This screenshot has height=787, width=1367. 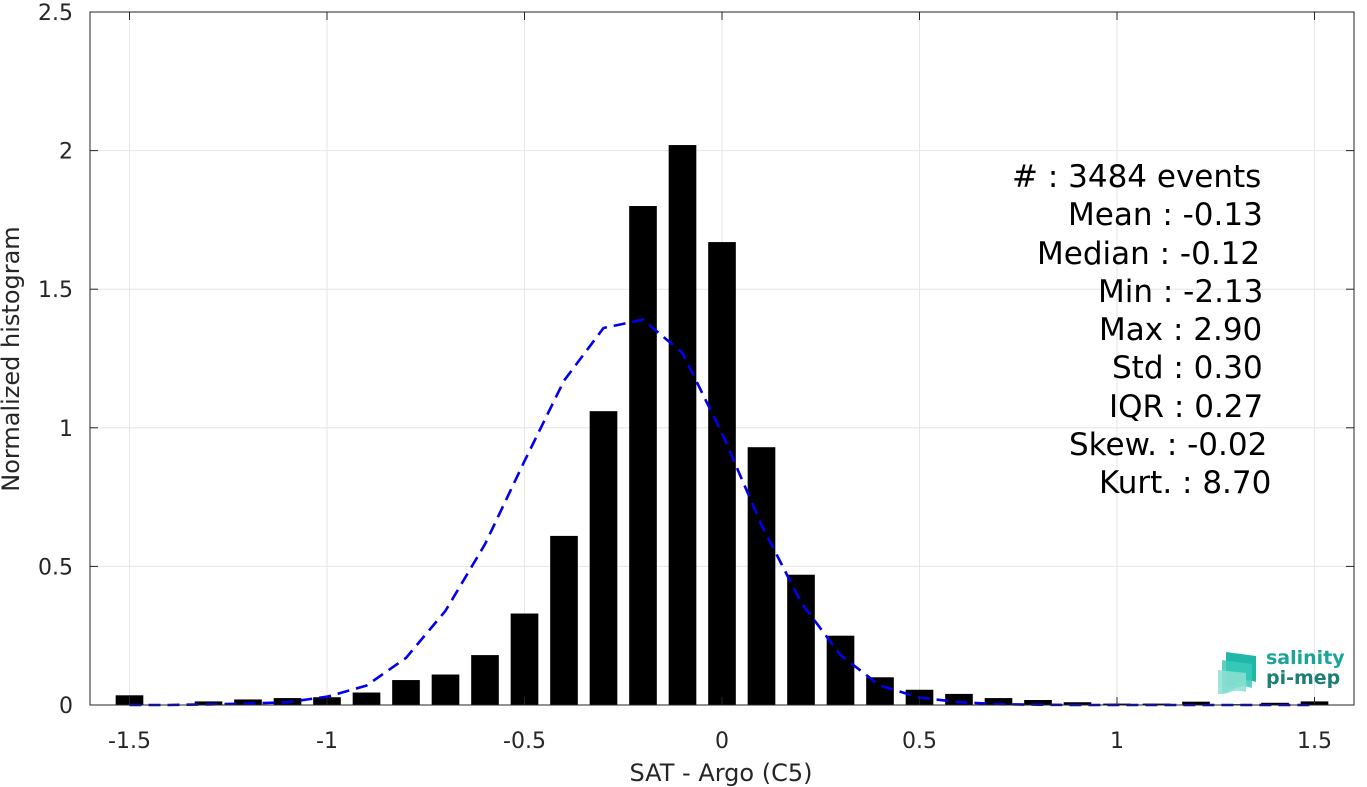 What do you see at coordinates (129, 741) in the screenshot?
I see `x-tick-label: -1.5` at bounding box center [129, 741].